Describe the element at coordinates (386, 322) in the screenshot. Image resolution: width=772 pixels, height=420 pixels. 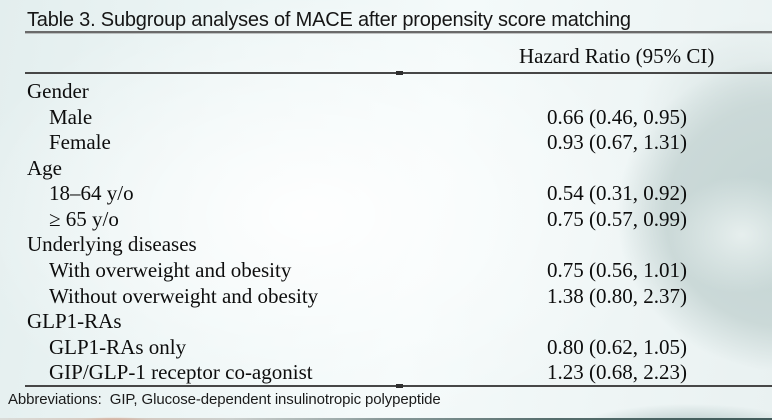
I see `table-row: GLP1-RAs` at that location.